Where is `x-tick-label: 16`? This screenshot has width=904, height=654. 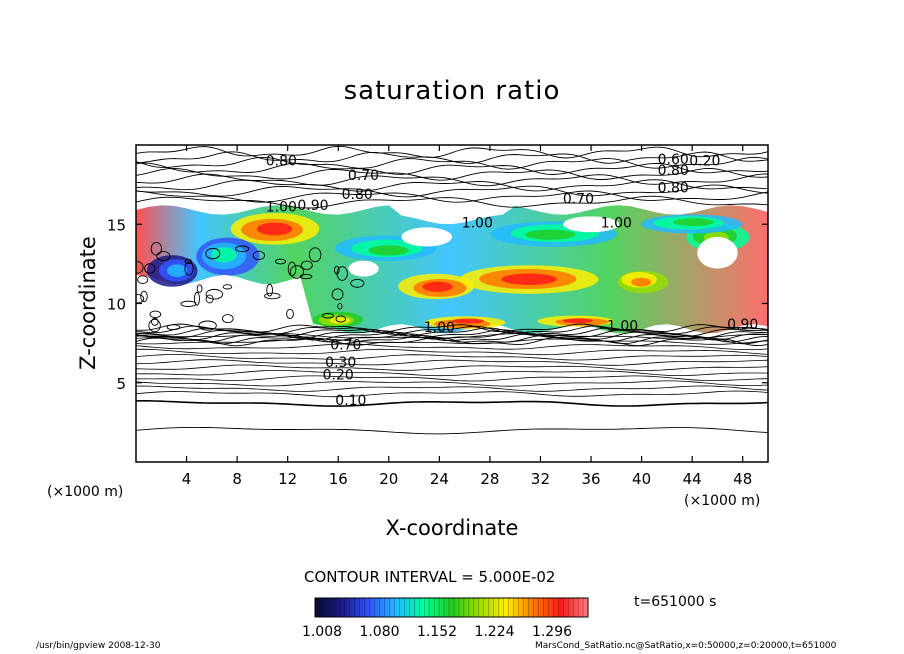
x-tick-label: 16 is located at coordinates (338, 479).